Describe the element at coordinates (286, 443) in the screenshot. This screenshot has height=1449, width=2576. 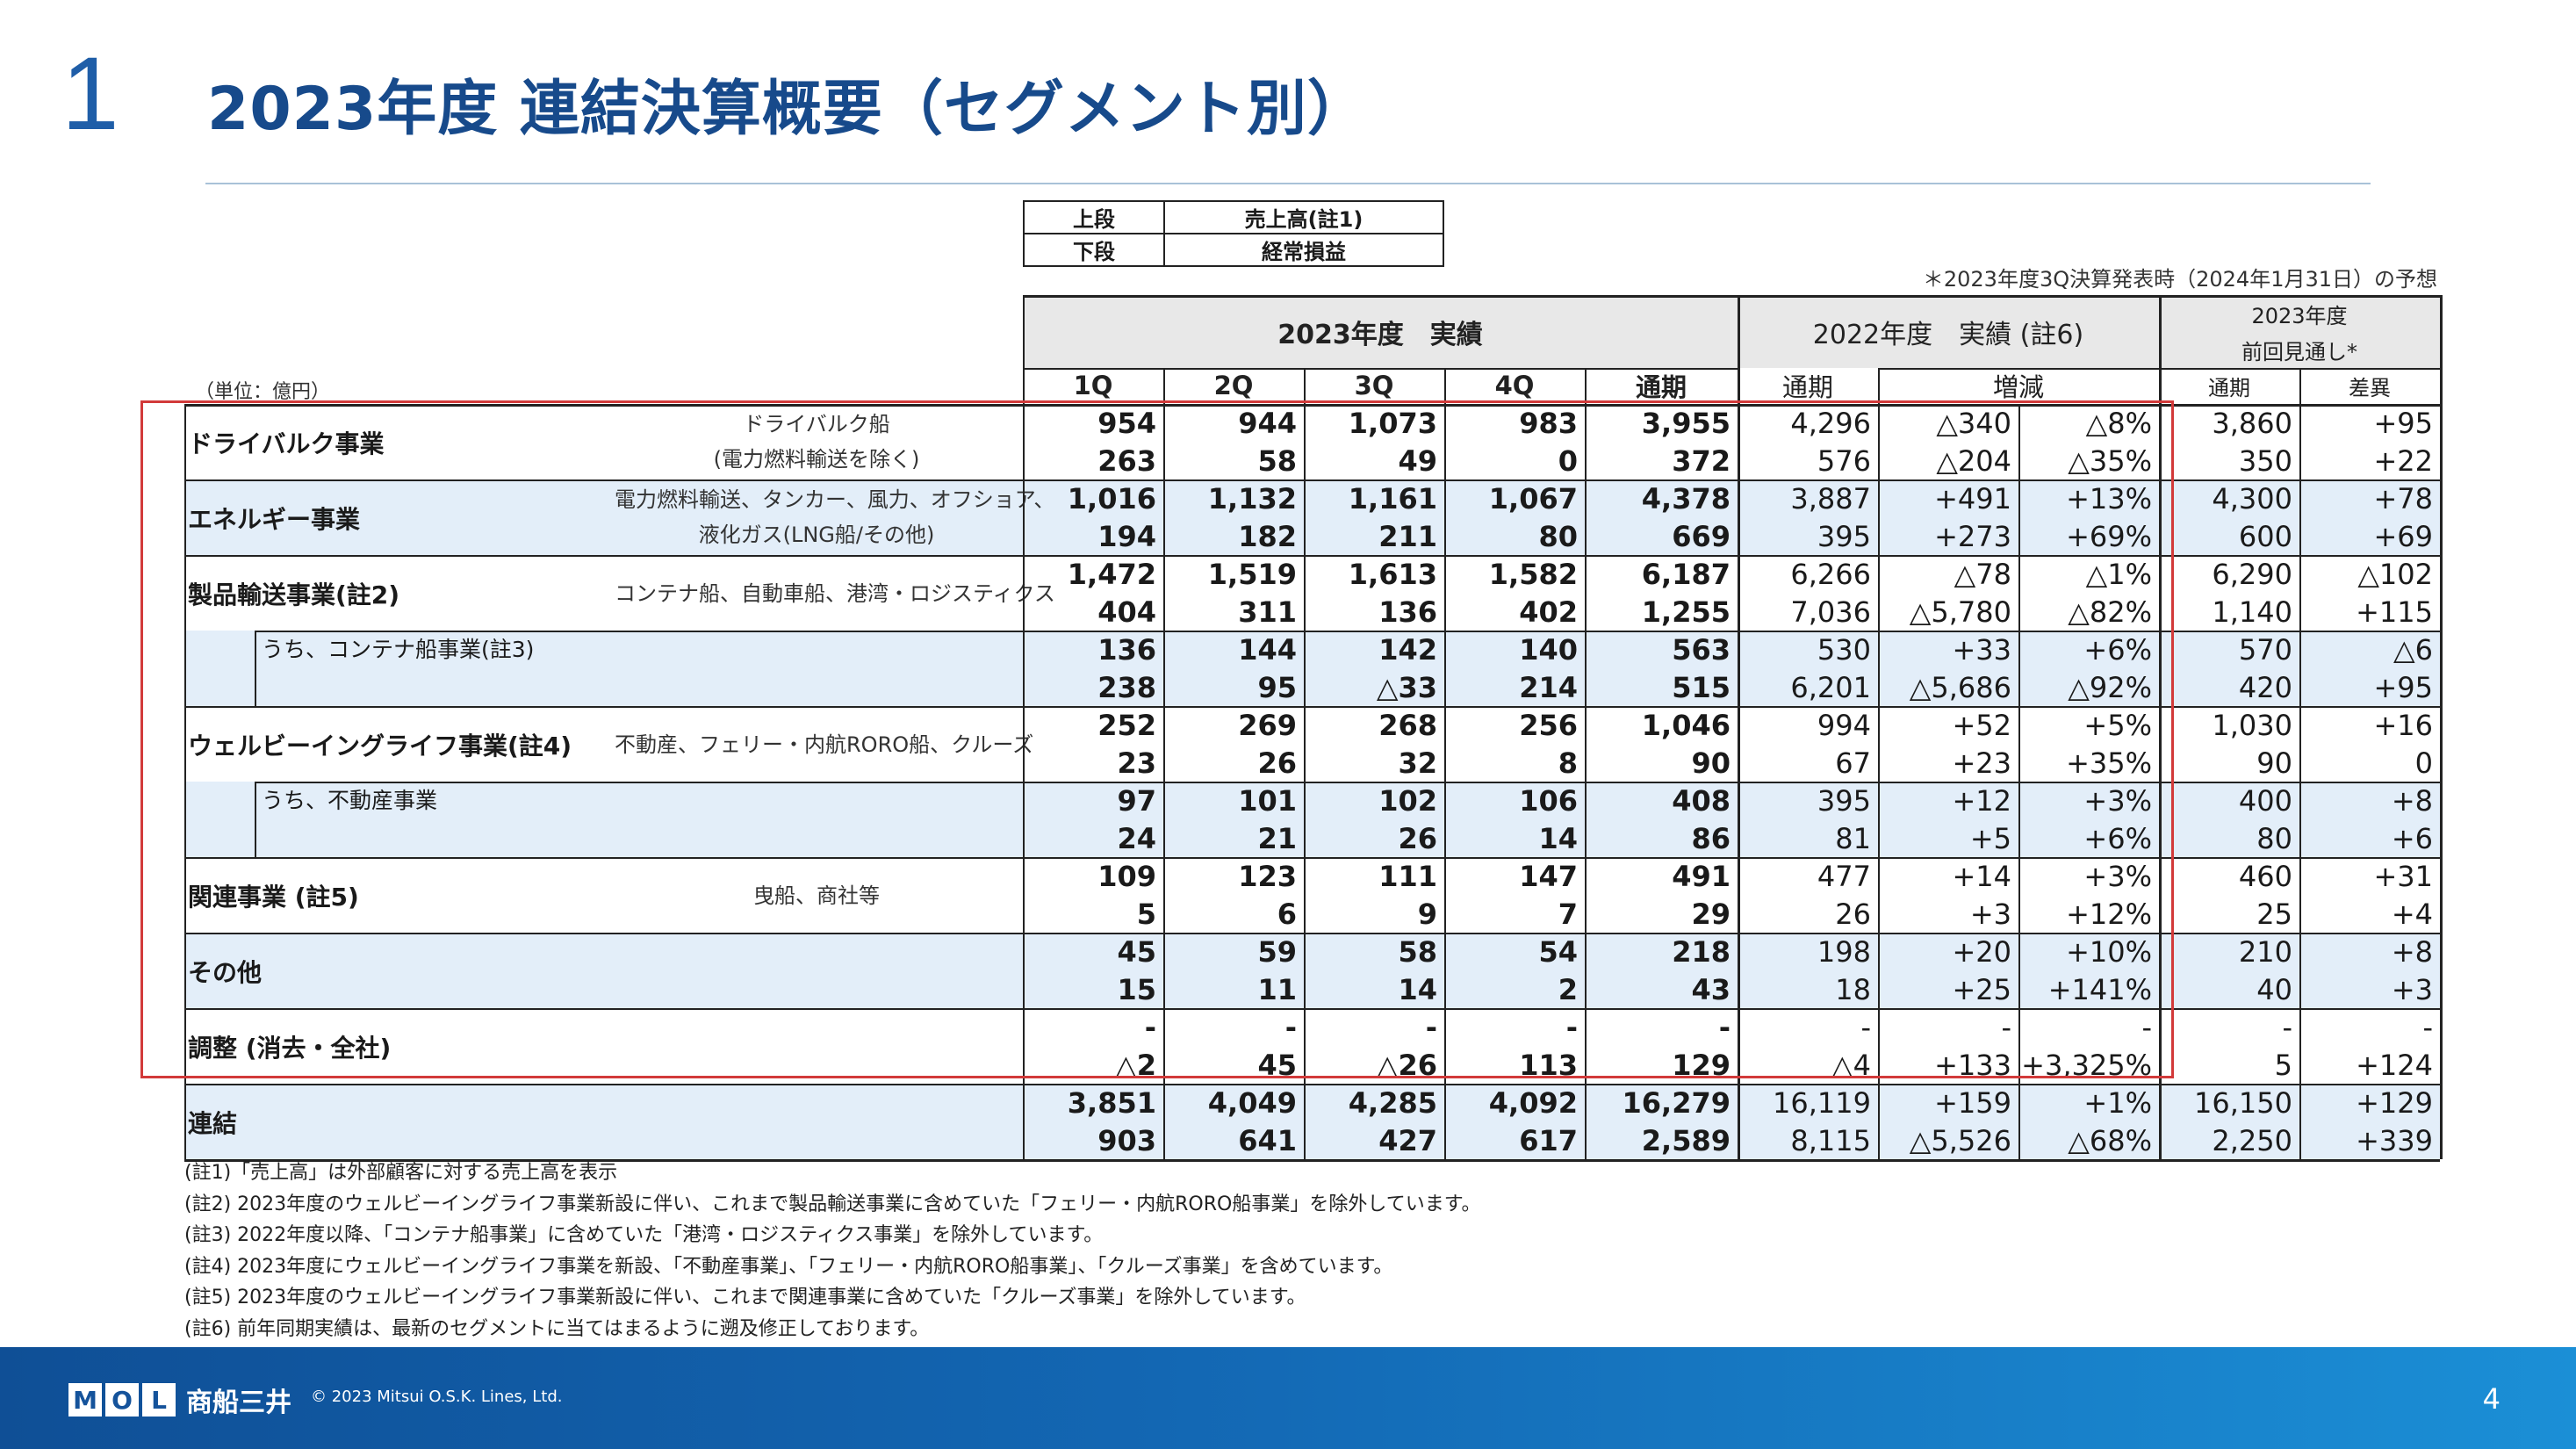
I see `segment-name: ドライバルク事業` at that location.